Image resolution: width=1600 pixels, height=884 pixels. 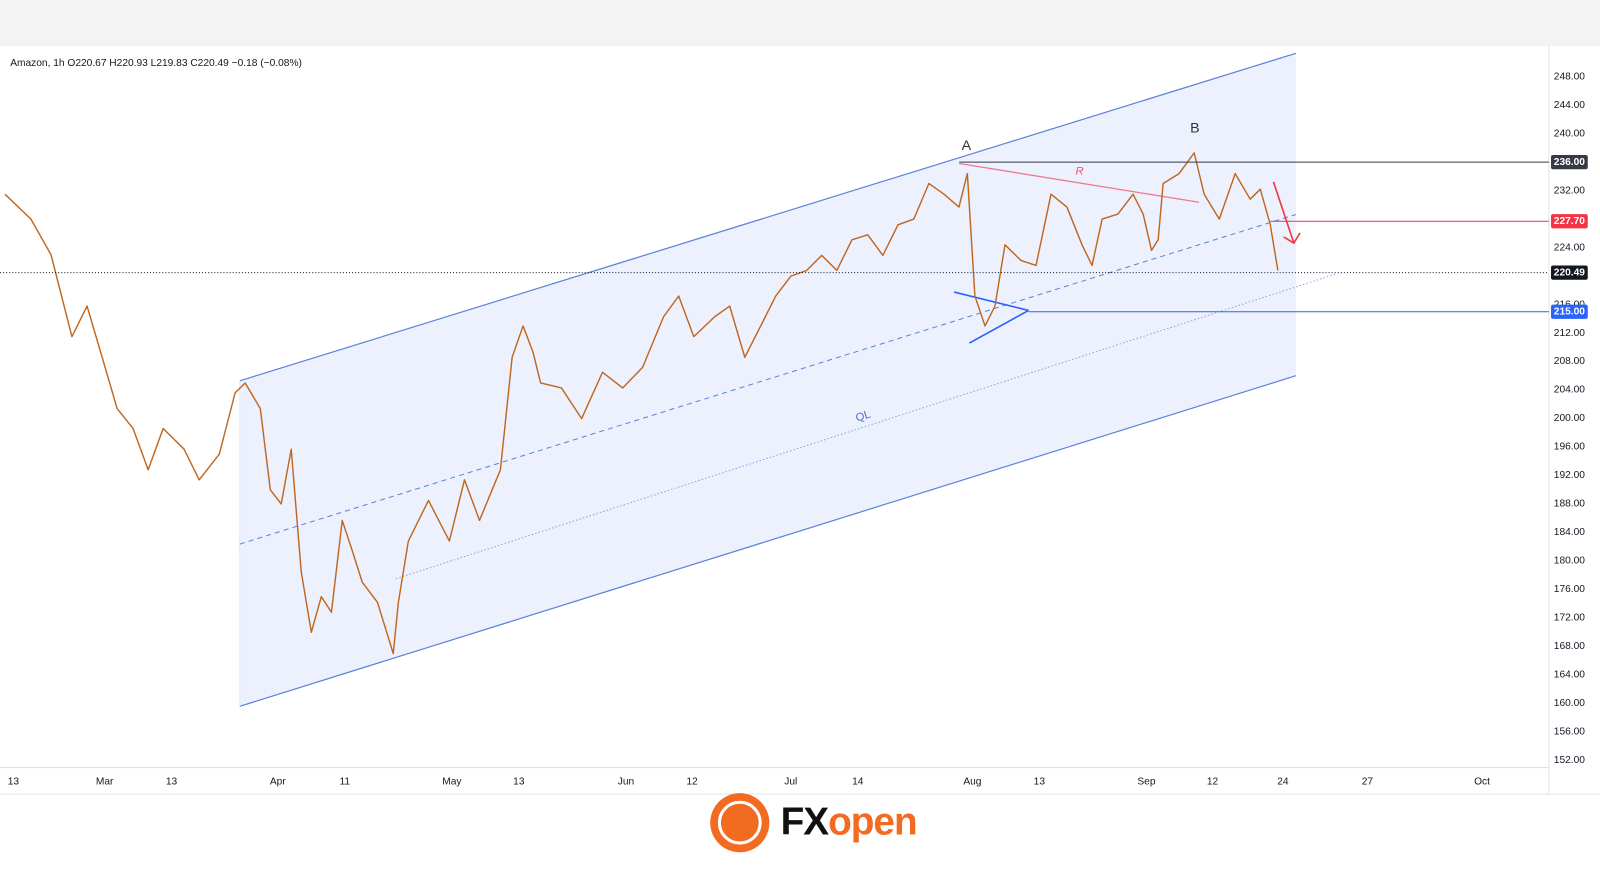 I want to click on label-a: A, so click(x=967, y=146).